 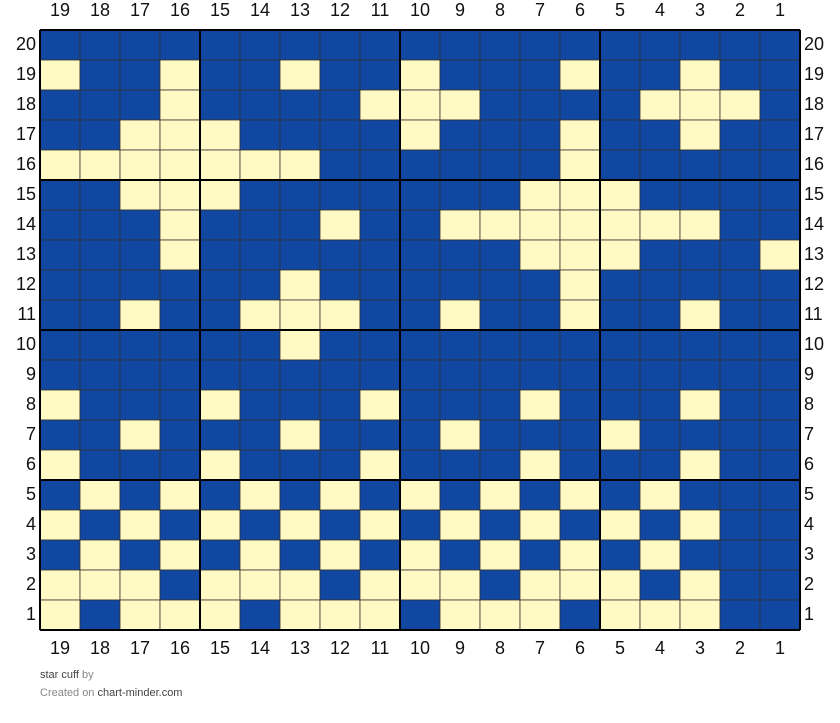 What do you see at coordinates (460, 10) in the screenshot?
I see `column-label: 9` at bounding box center [460, 10].